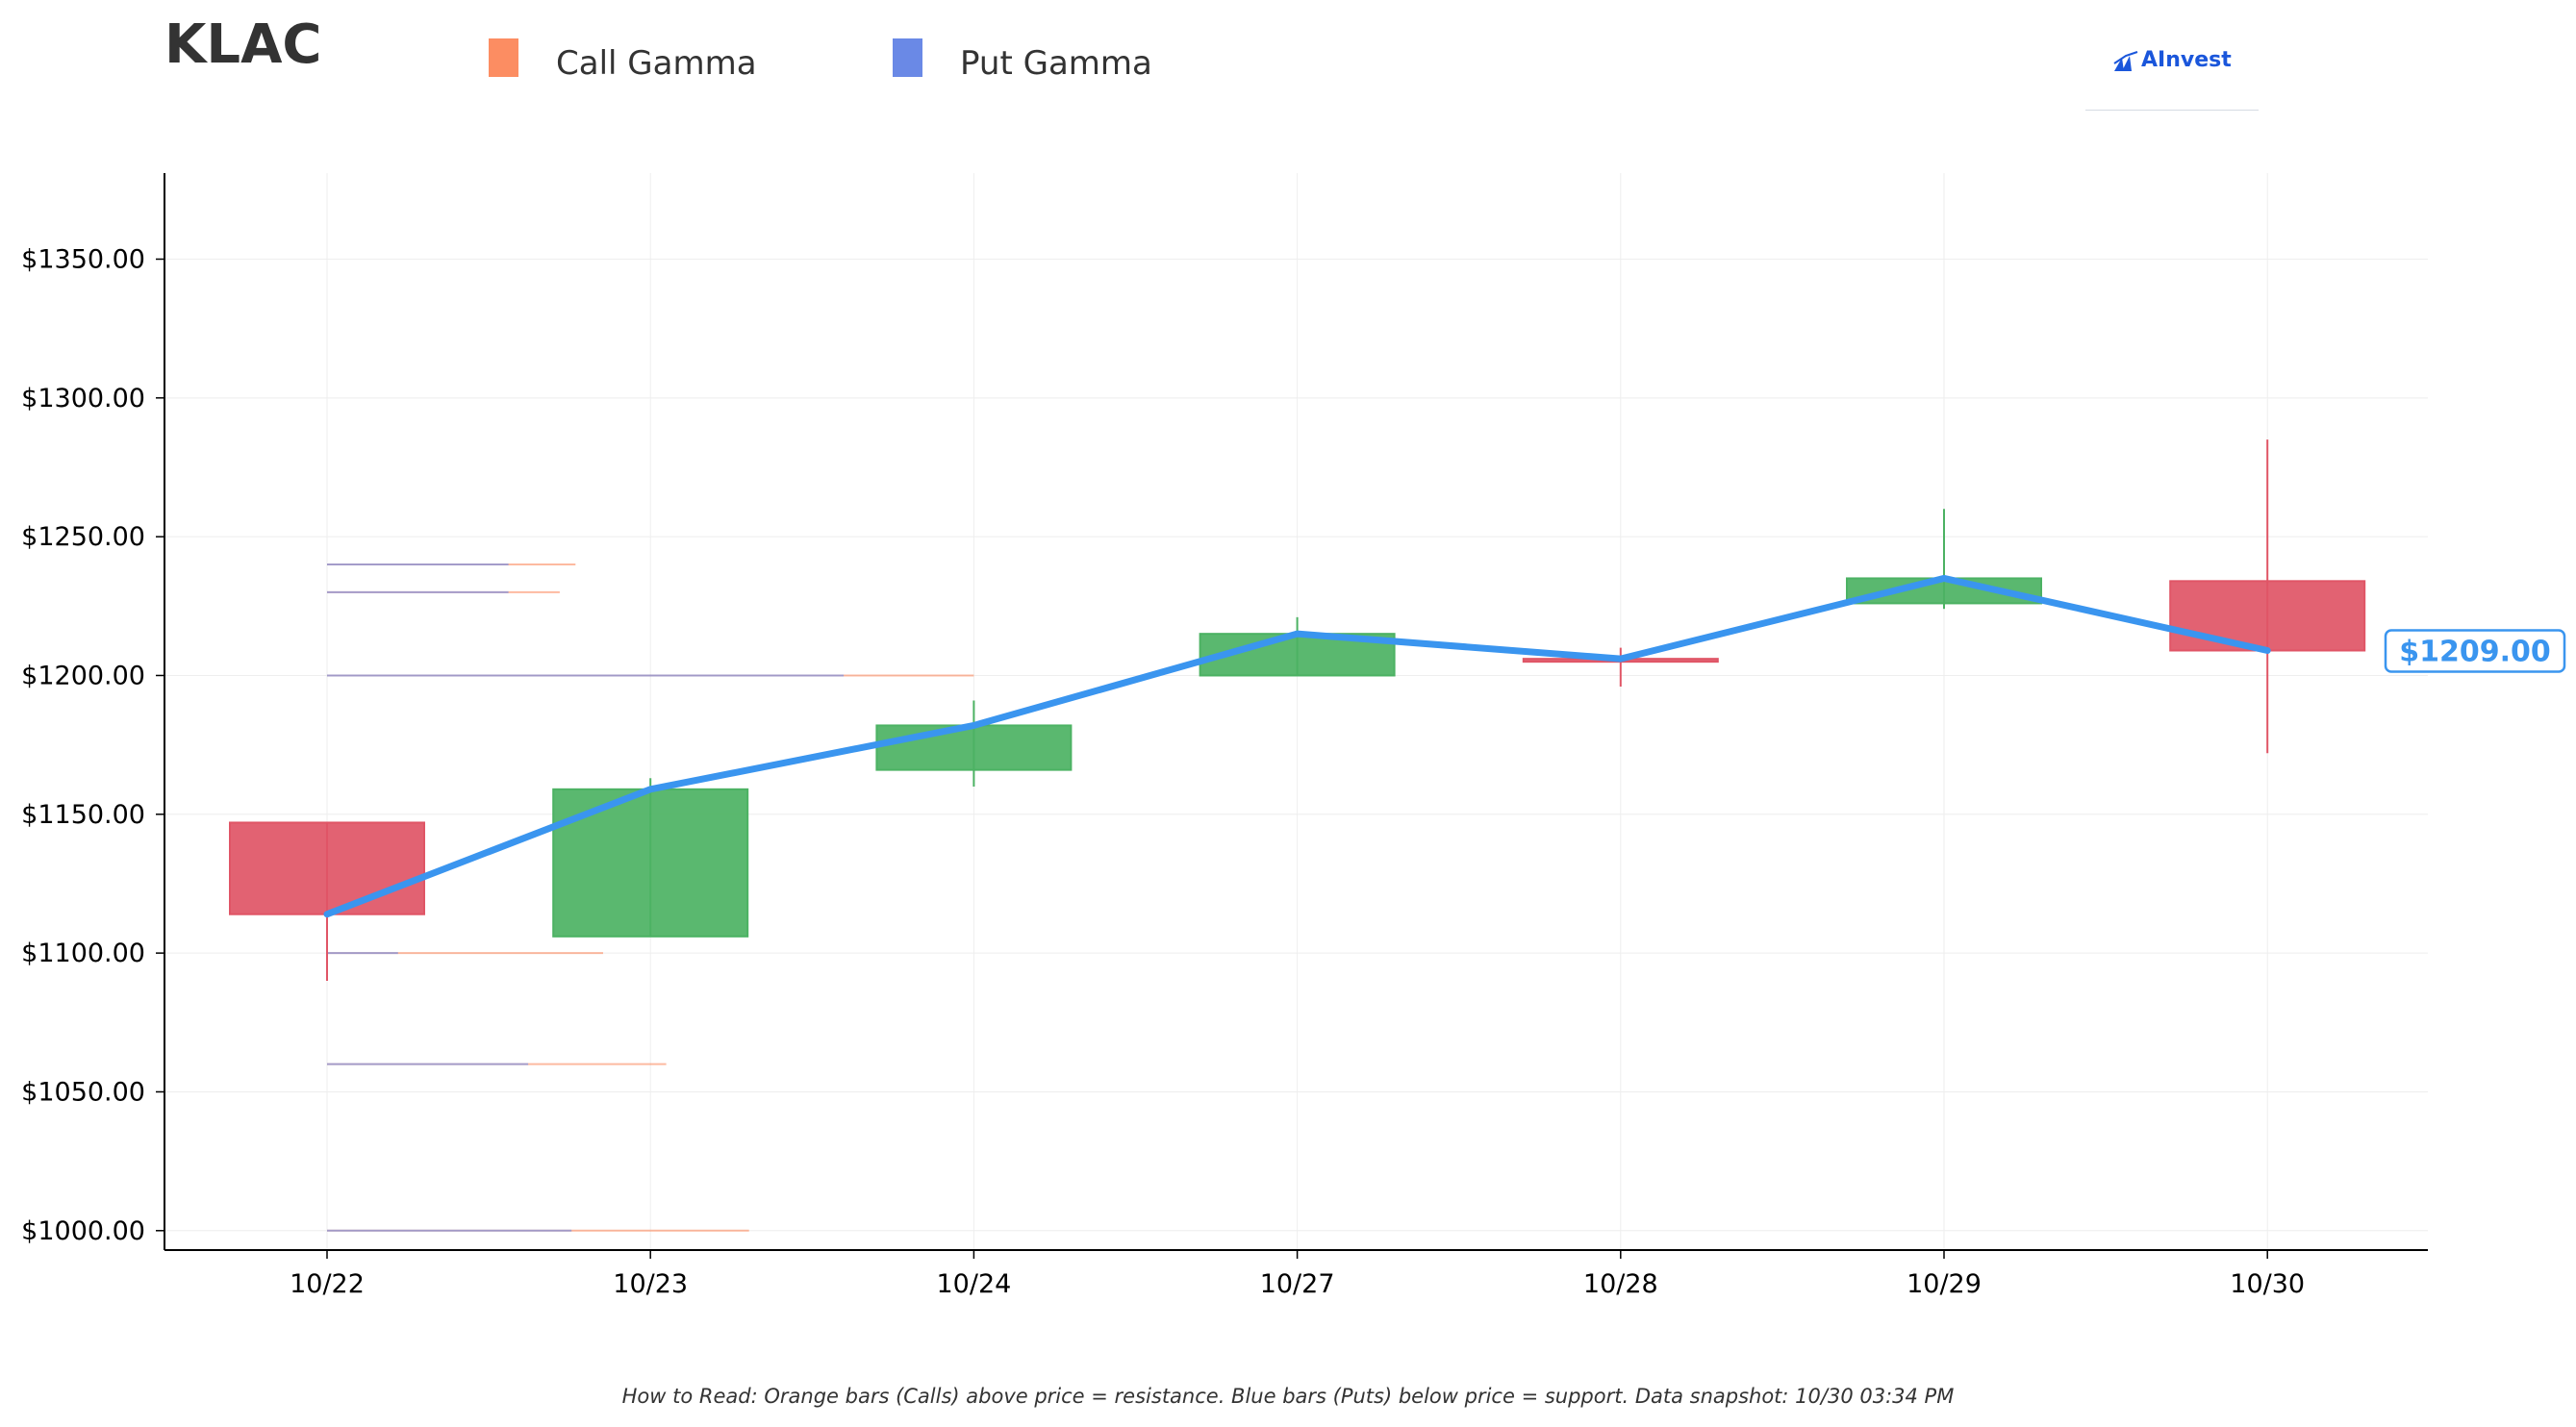  What do you see at coordinates (1056, 63) in the screenshot?
I see `put-gamma-legend-label: Put Gamma` at bounding box center [1056, 63].